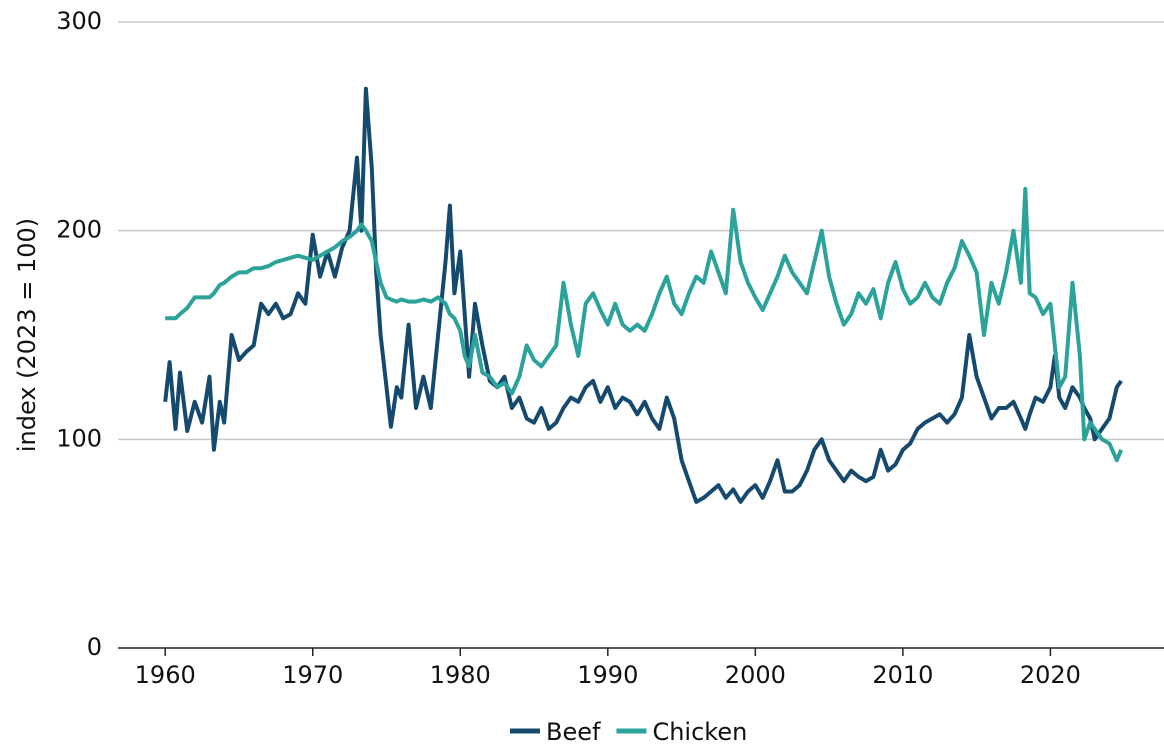  What do you see at coordinates (94, 647) in the screenshot?
I see `y-tick-label: 0` at bounding box center [94, 647].